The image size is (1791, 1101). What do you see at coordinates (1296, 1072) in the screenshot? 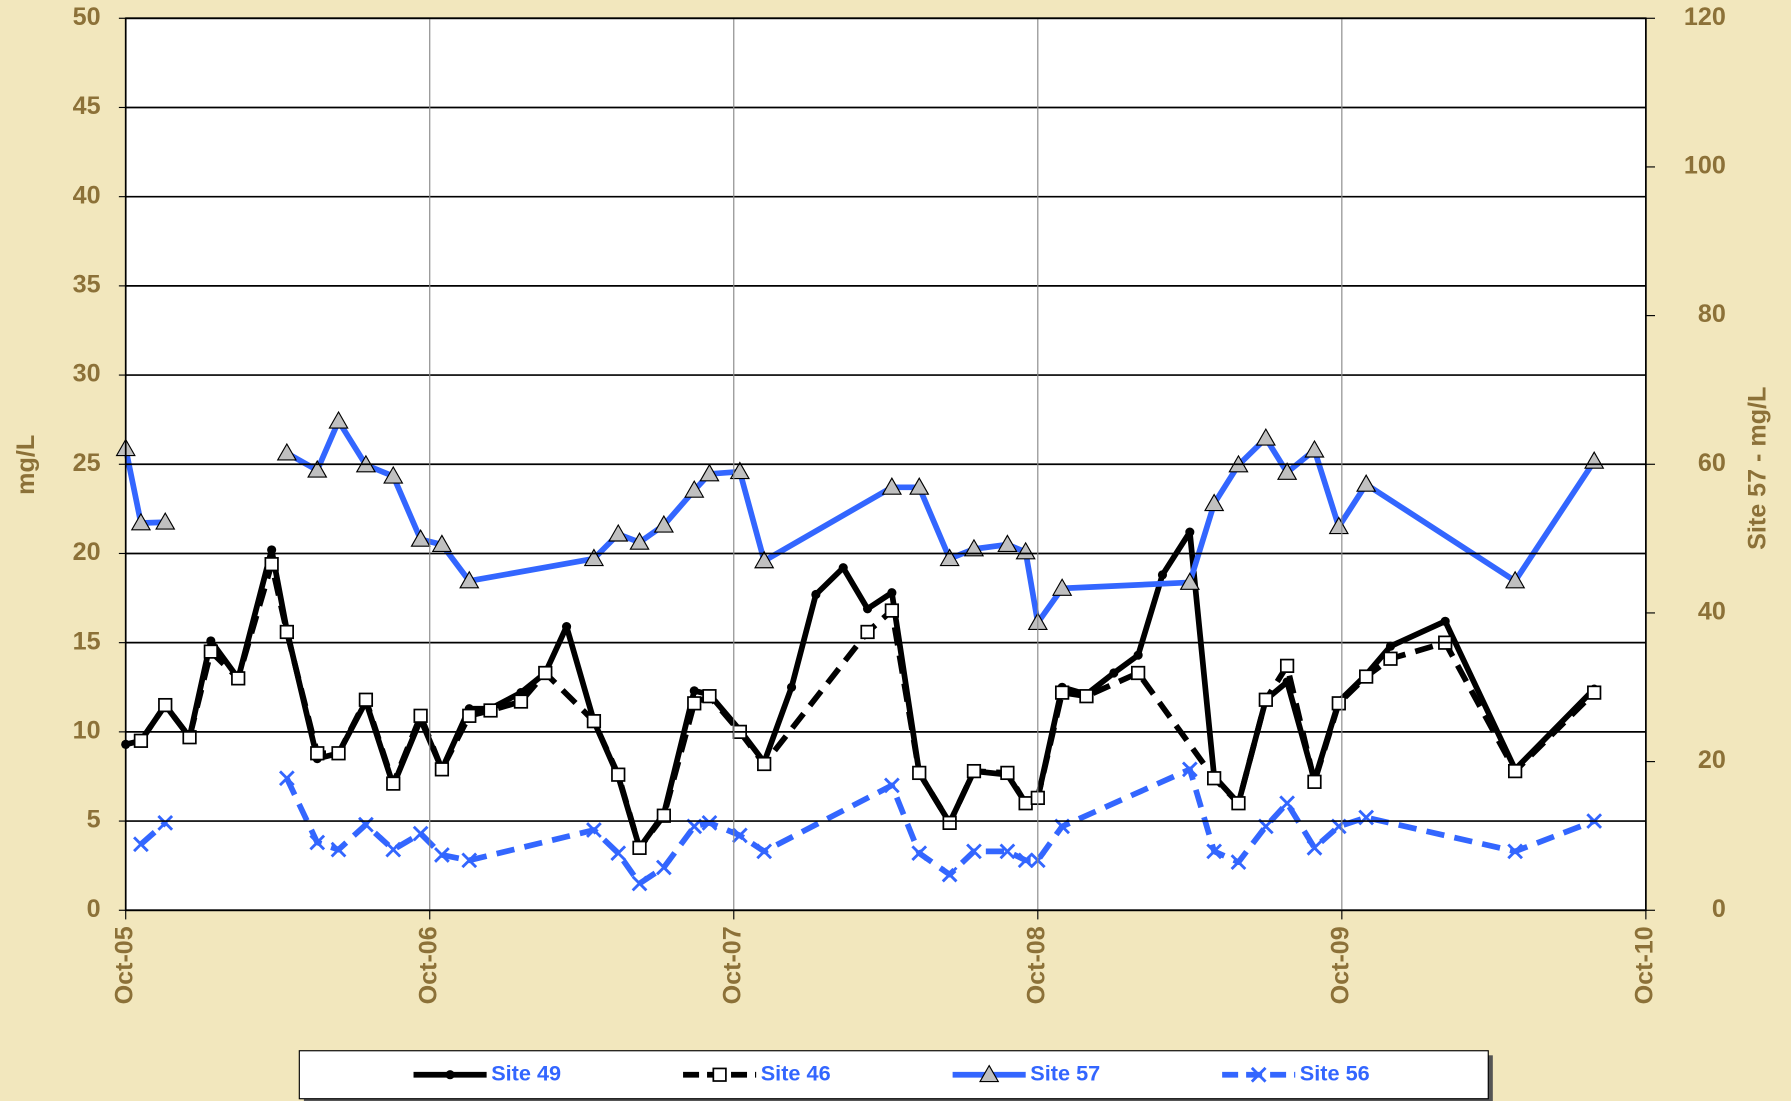
I see `legend-item: Site 56` at bounding box center [1296, 1072].